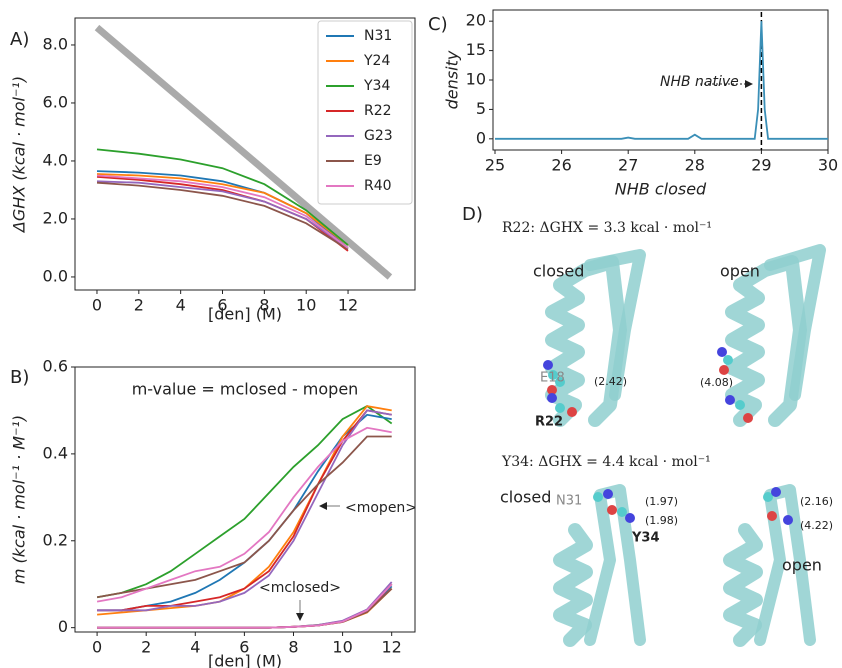 This screenshot has width=842, height=668. What do you see at coordinates (561, 165) in the screenshot?
I see `x-tick-label: 26` at bounding box center [561, 165].